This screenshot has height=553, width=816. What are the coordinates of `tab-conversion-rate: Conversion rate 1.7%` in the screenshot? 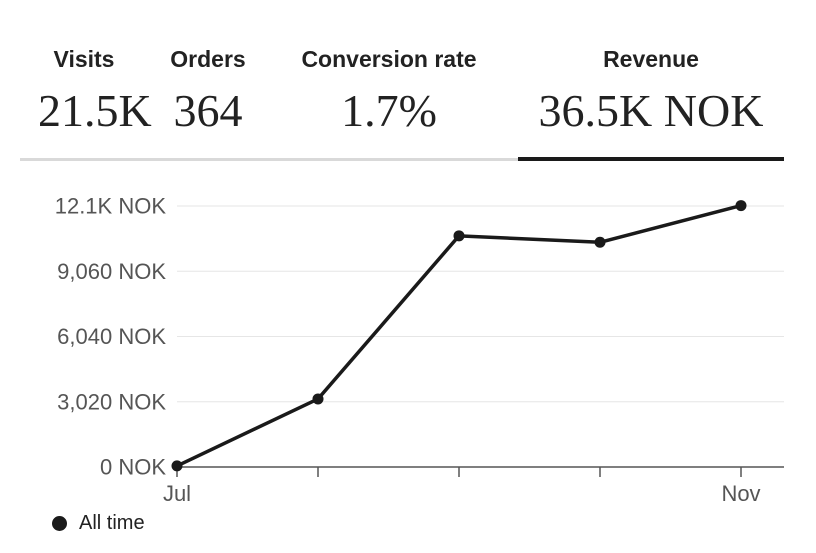 It's located at (389, 81).